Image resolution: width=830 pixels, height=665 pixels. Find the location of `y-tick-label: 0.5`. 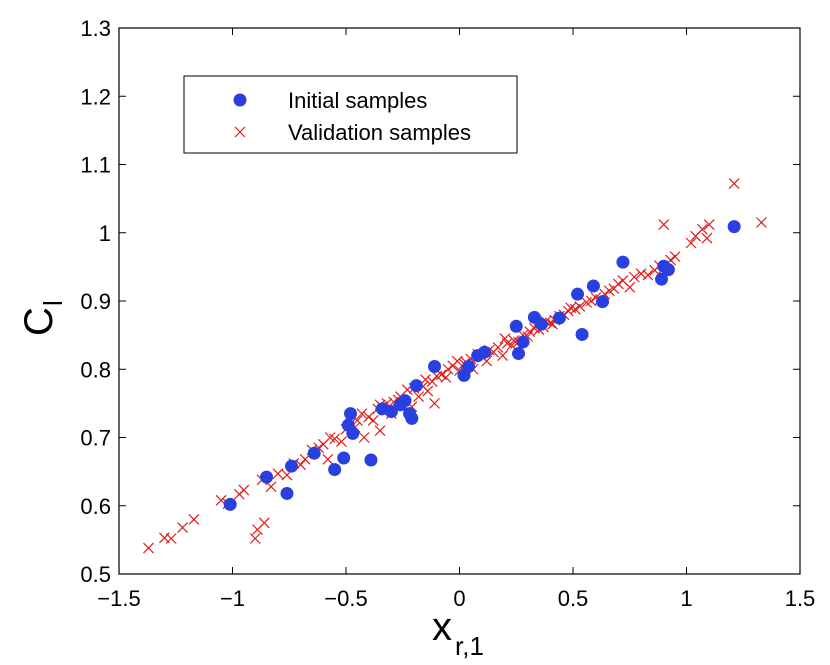

y-tick-label: 0.5 is located at coordinates (95, 574).